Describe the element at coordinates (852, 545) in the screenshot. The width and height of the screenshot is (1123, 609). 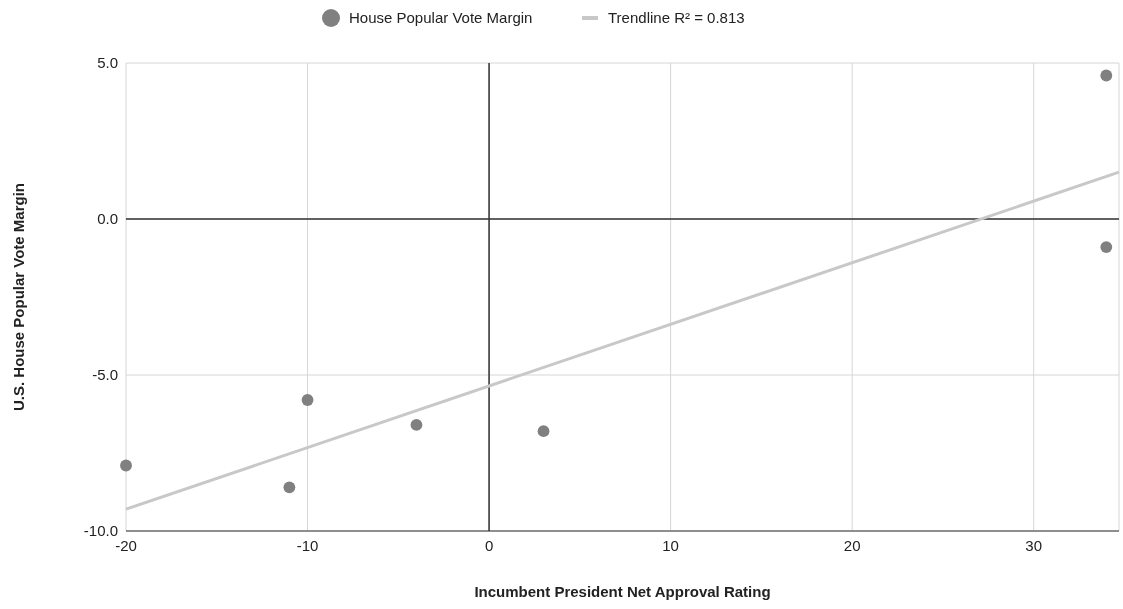
I see `x-tick-label: 20` at that location.